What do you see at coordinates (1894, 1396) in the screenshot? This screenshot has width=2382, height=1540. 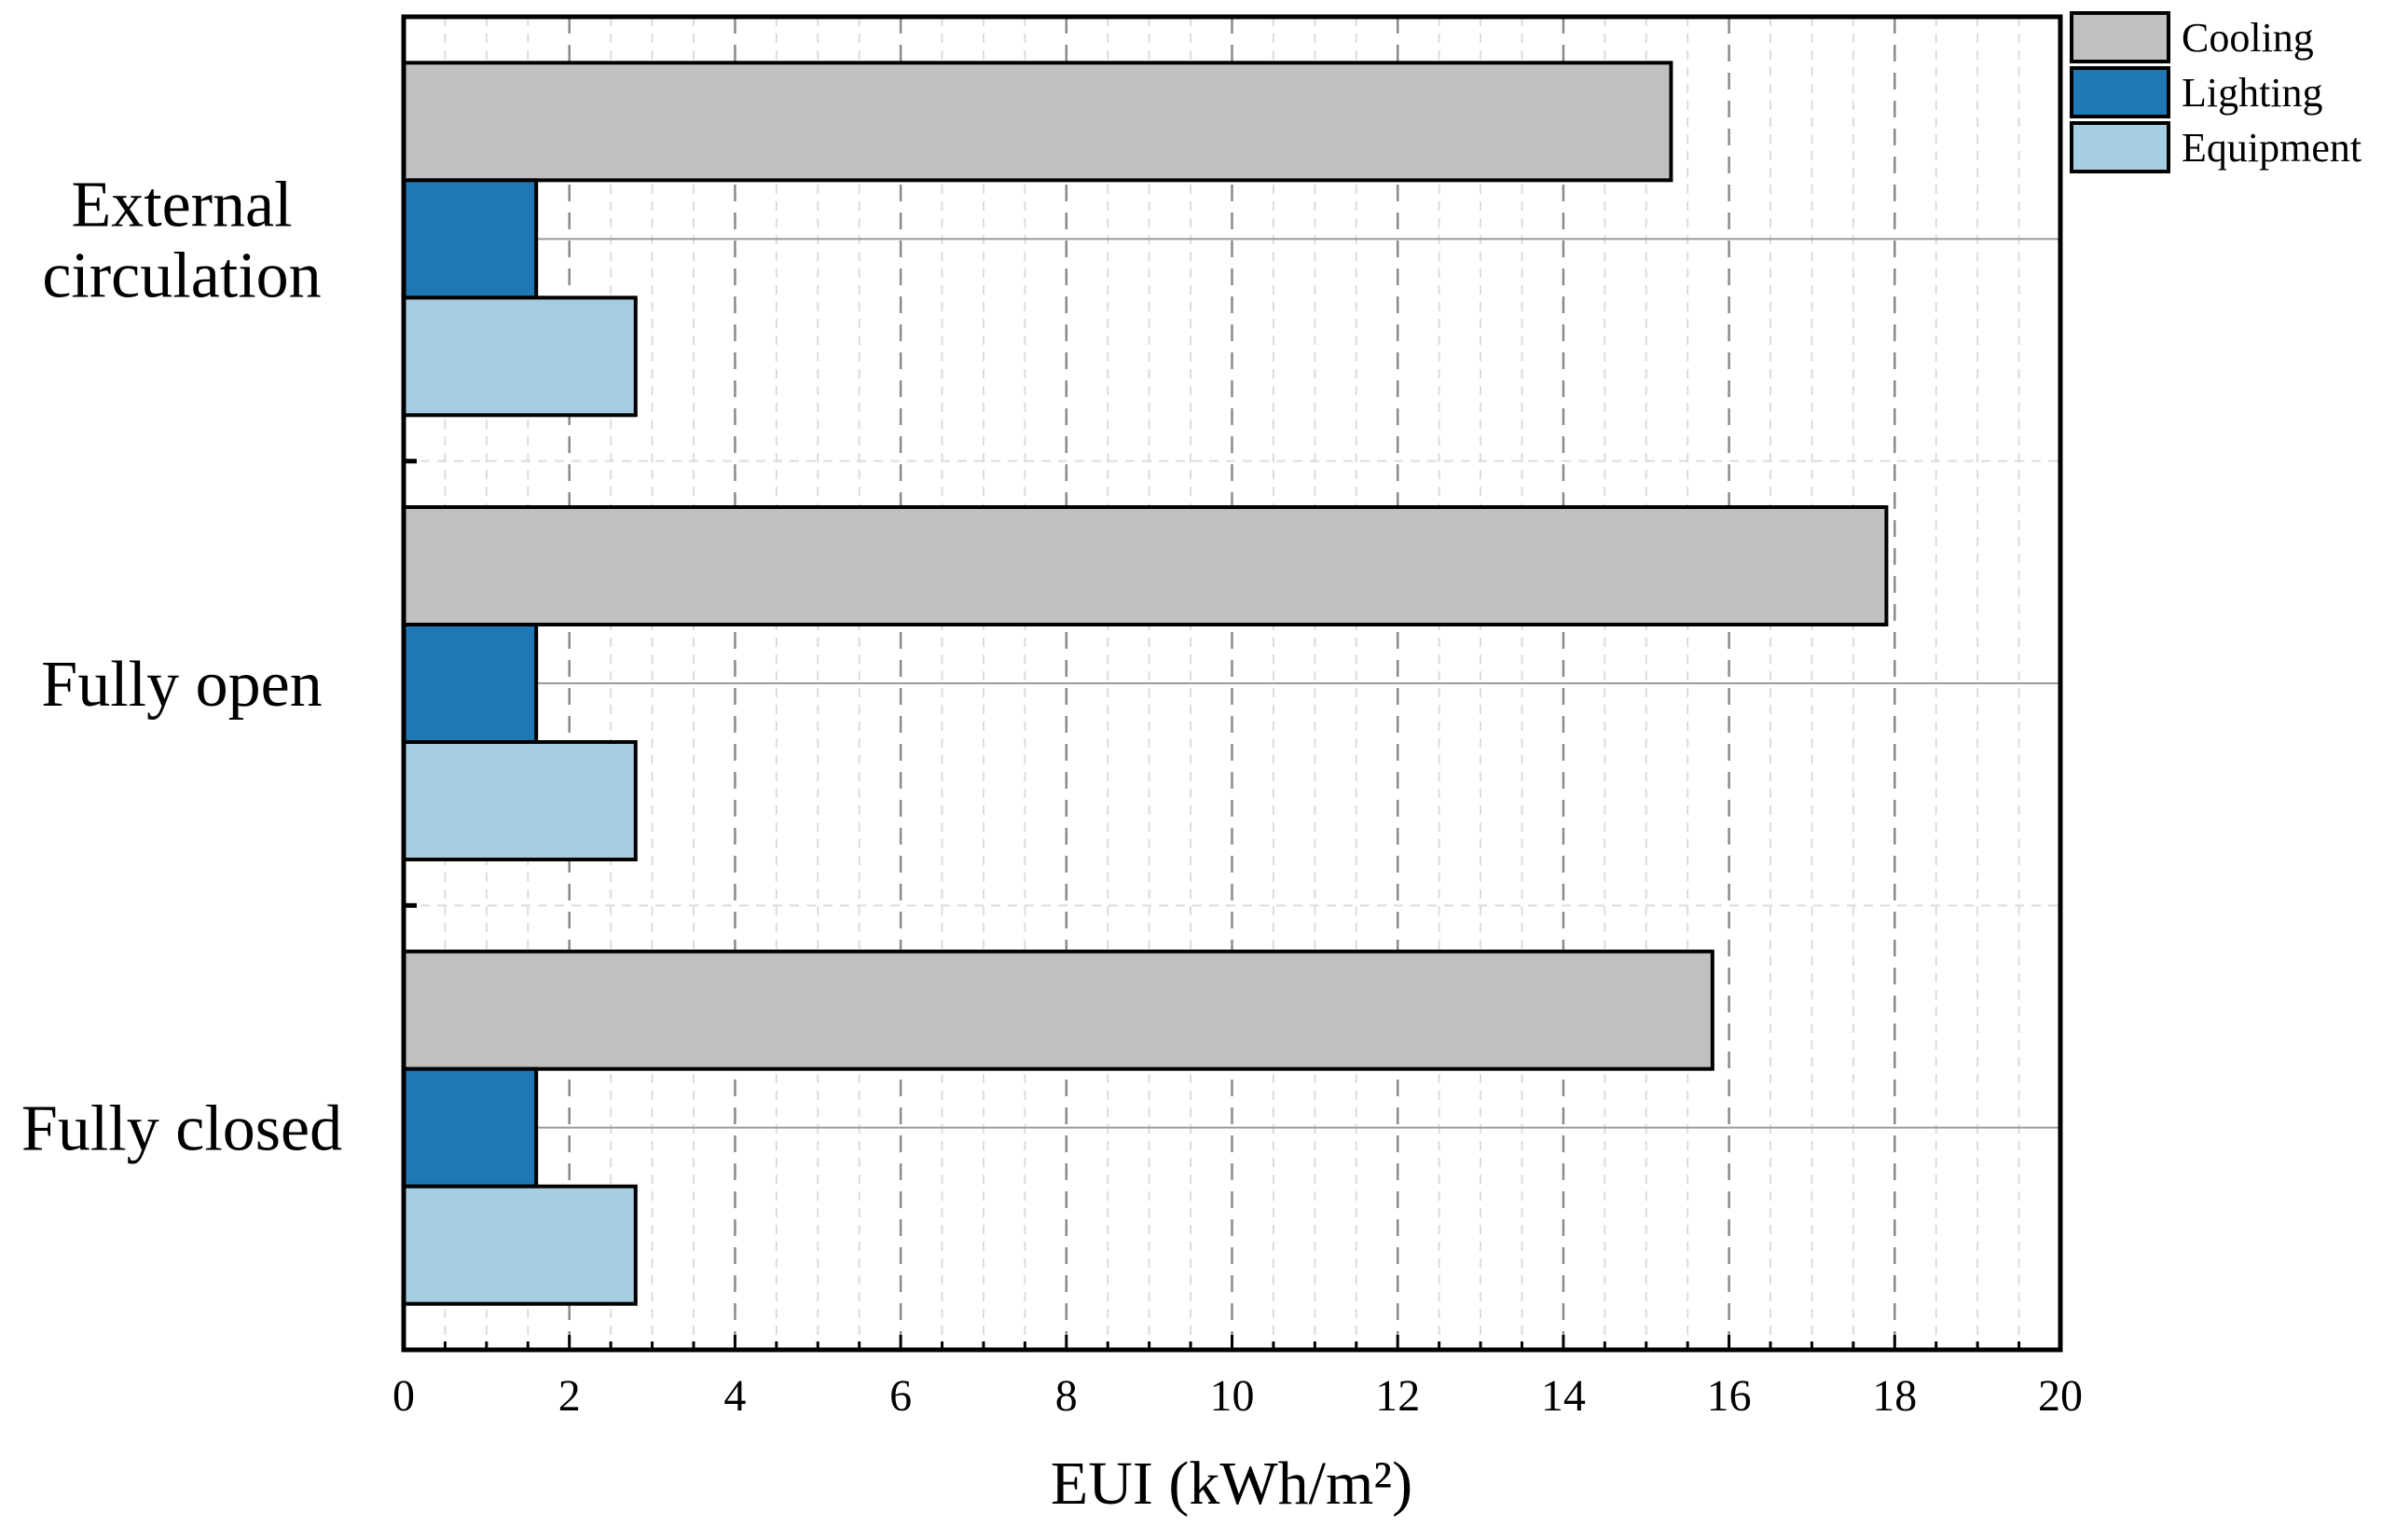 I see `x-tick-label: 18` at bounding box center [1894, 1396].